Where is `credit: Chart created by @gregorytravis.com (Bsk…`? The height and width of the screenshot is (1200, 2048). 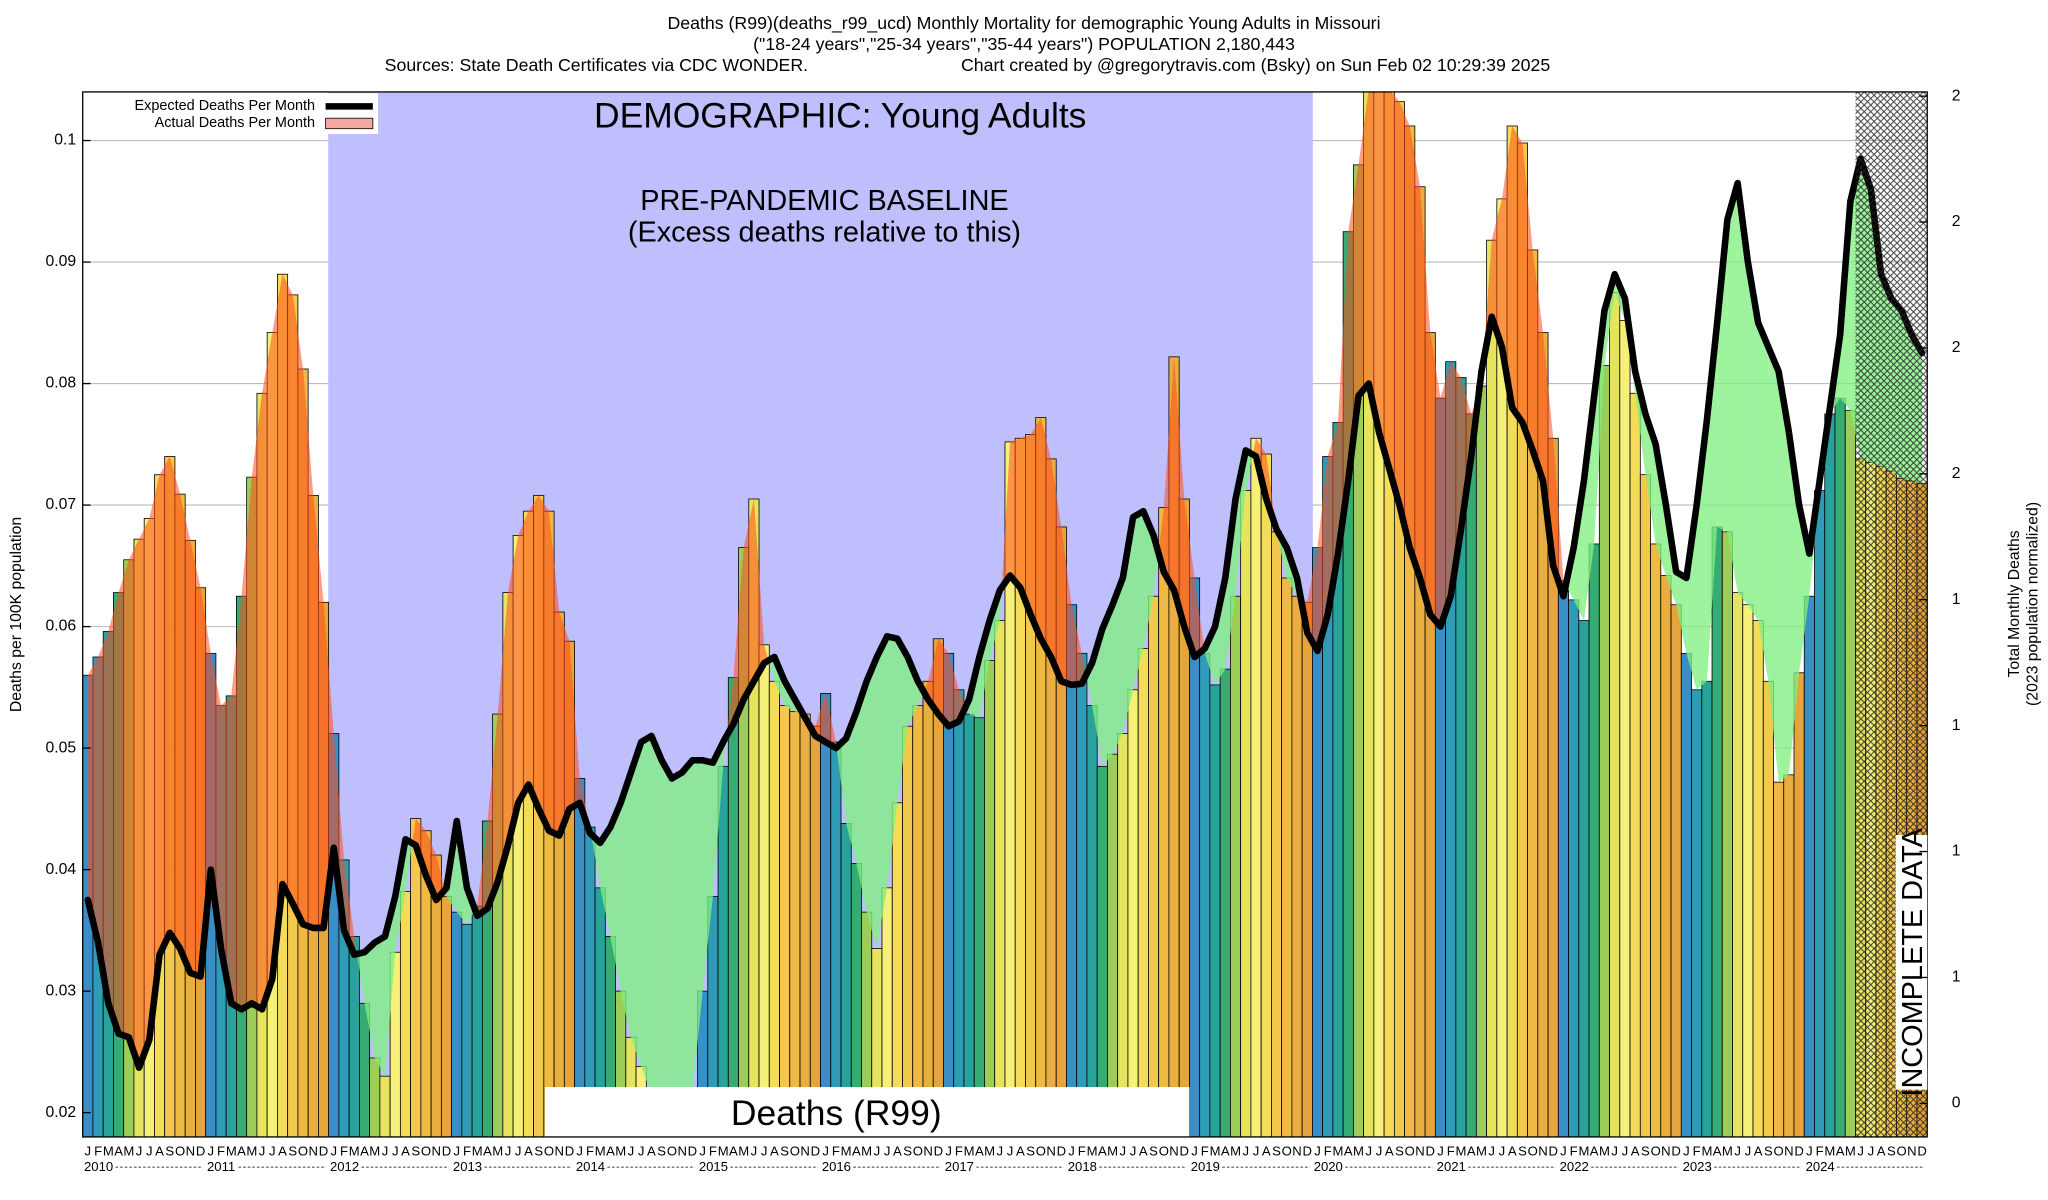
credit: Chart created by @gregorytravis.com (Bsk… is located at coordinates (1255, 65).